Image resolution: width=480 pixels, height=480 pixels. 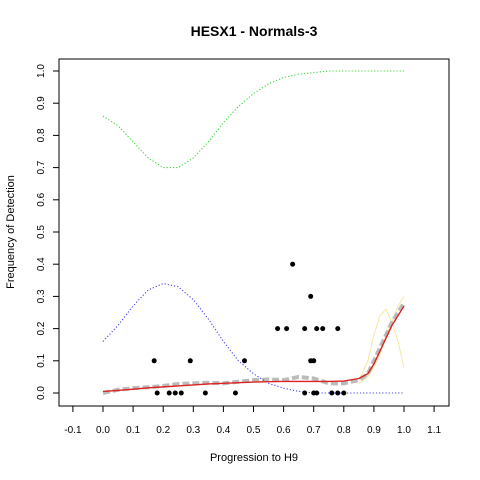 What do you see at coordinates (314, 430) in the screenshot?
I see `x-tick-label: 0.7` at bounding box center [314, 430].